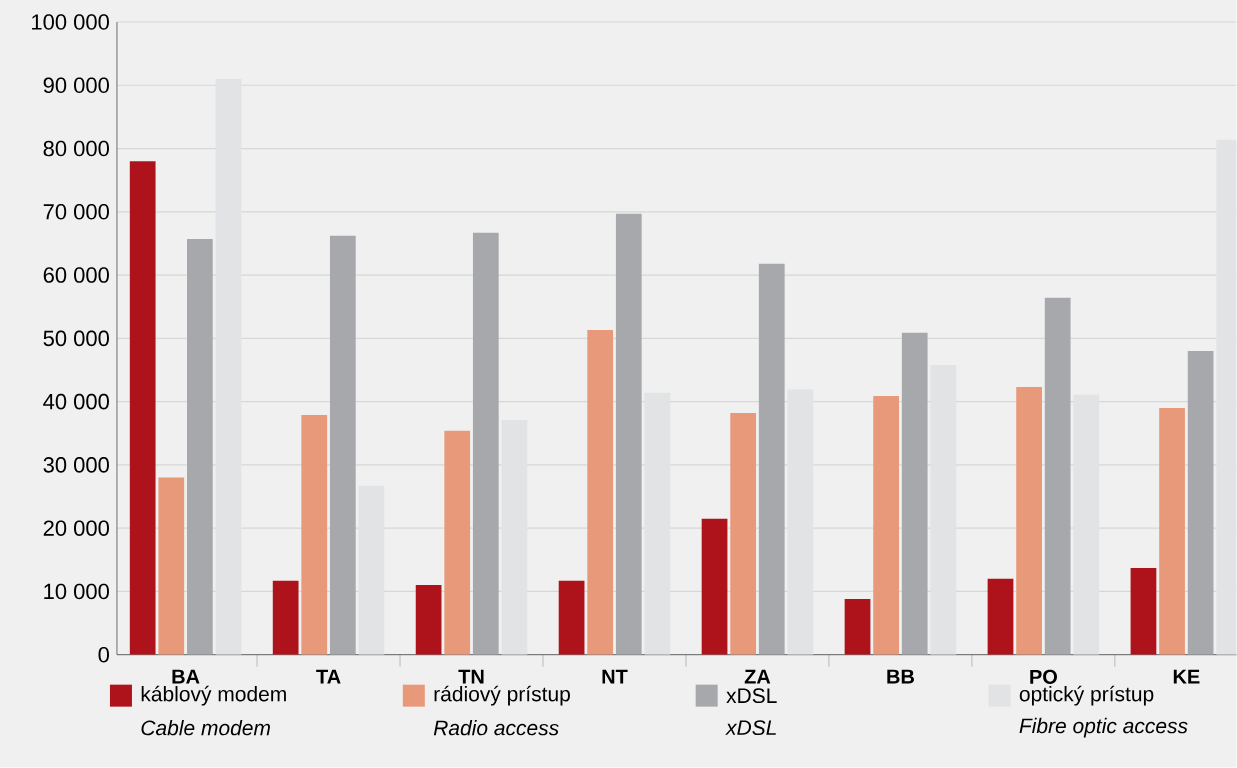  Describe the element at coordinates (76, 465) in the screenshot. I see `y-tick-label: 30 000` at that location.